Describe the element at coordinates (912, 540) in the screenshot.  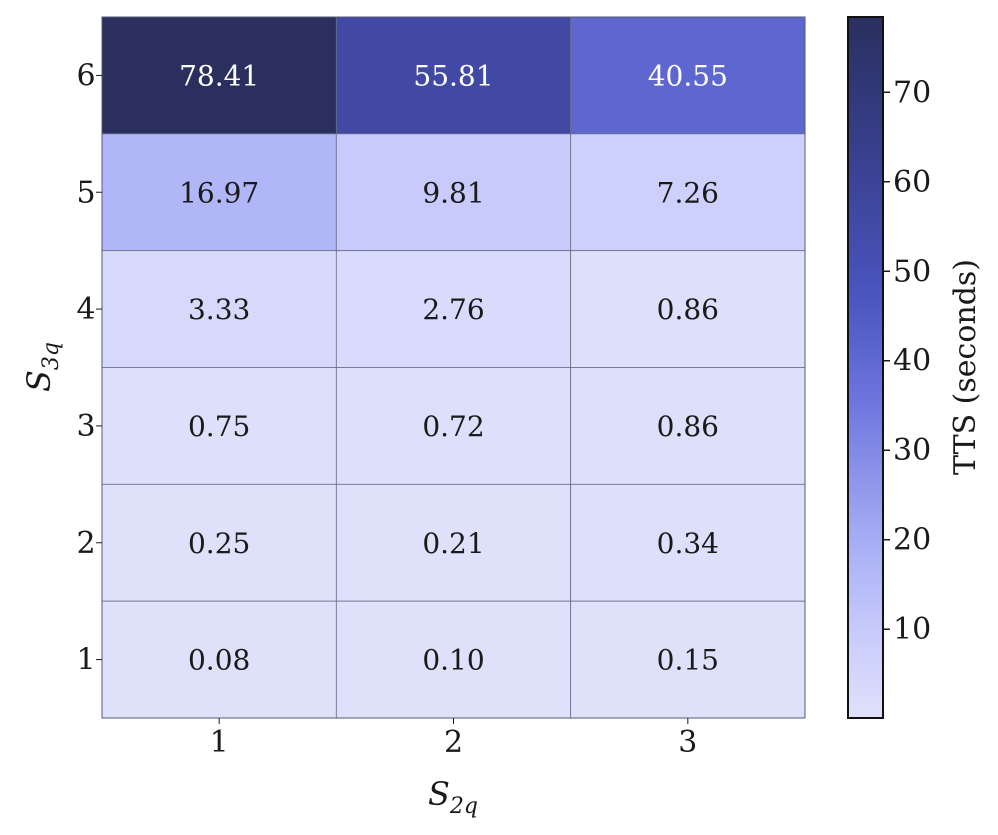
I see `colorbar-tick-label: 20` at that location.